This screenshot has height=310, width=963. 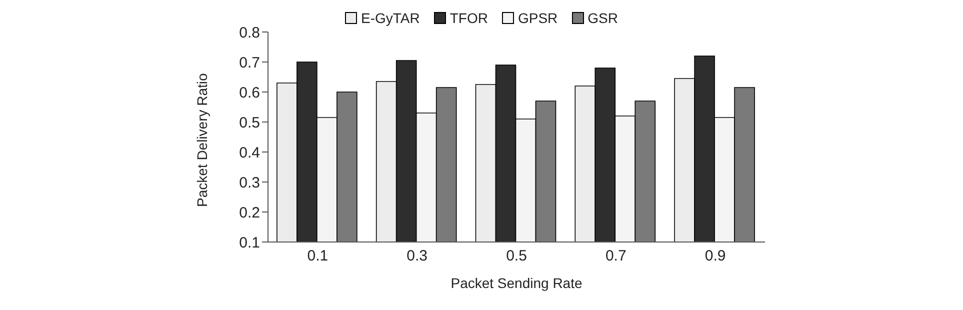 I want to click on y-tick-label: 0.1, so click(x=249, y=243).